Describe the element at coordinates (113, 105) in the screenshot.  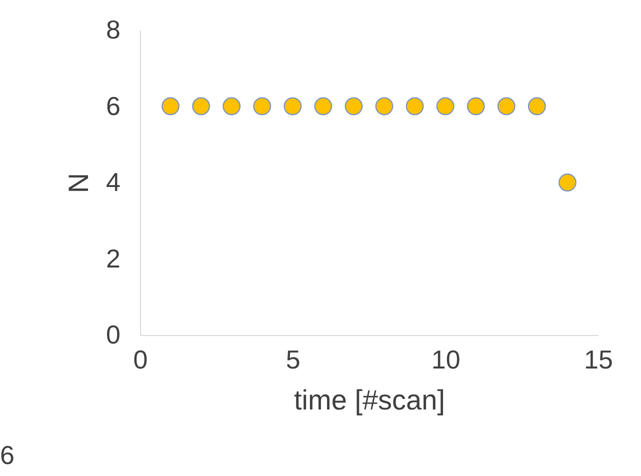
I see `y-tick-label: 6` at that location.